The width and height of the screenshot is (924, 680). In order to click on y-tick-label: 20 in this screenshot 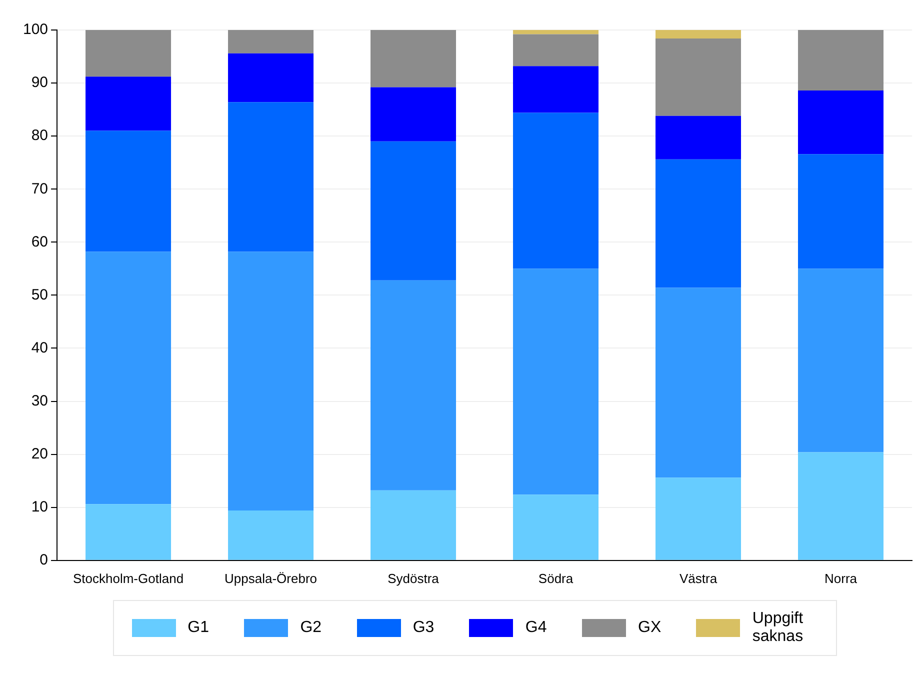, I will do `click(39, 453)`.